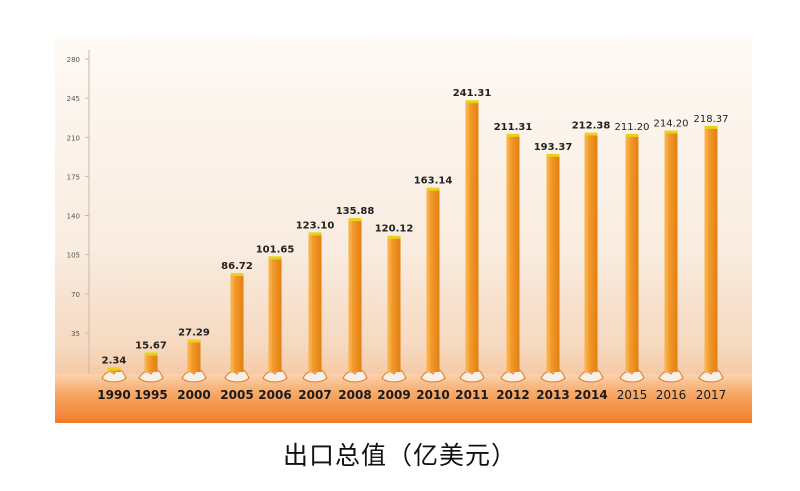 This screenshot has width=800, height=491. I want to click on data-label: 214.20, so click(671, 124).